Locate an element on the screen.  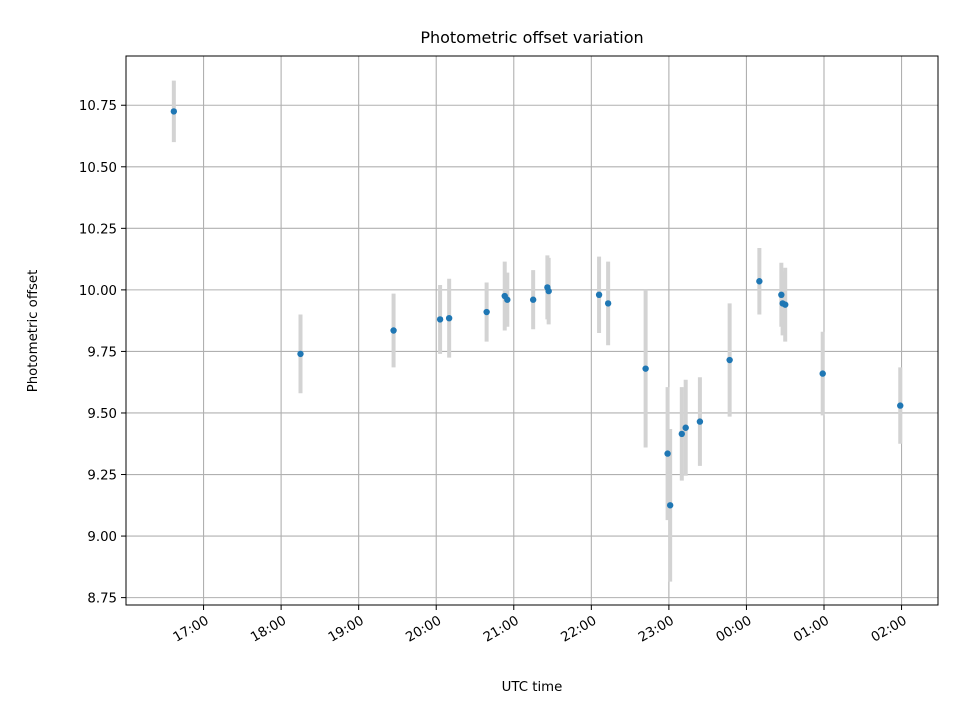
y-axis: 8.75 9.00 9.25 9.50 9.75 10.00 10.25 10.50 10.75 is located at coordinates (102, 353).